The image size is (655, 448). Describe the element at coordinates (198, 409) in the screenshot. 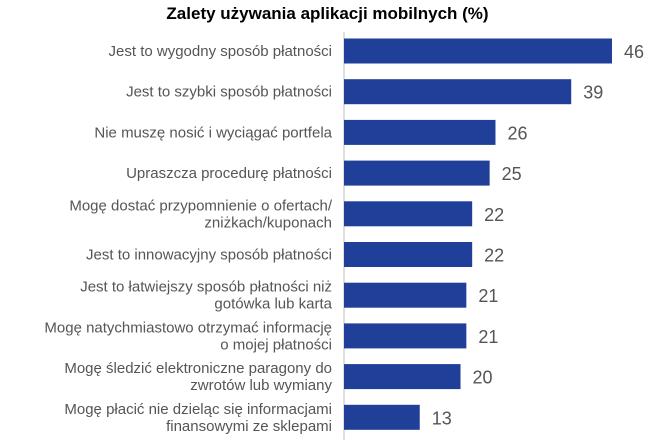

I see `category-label-line: Mogę płacić nie dzieląc się informacjami` at that location.